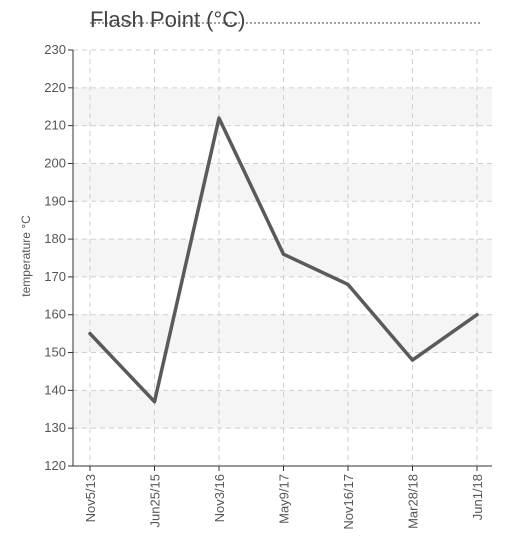 This screenshot has height=545, width=509. I want to click on x-tick-label: Mar28/18, so click(413, 501).